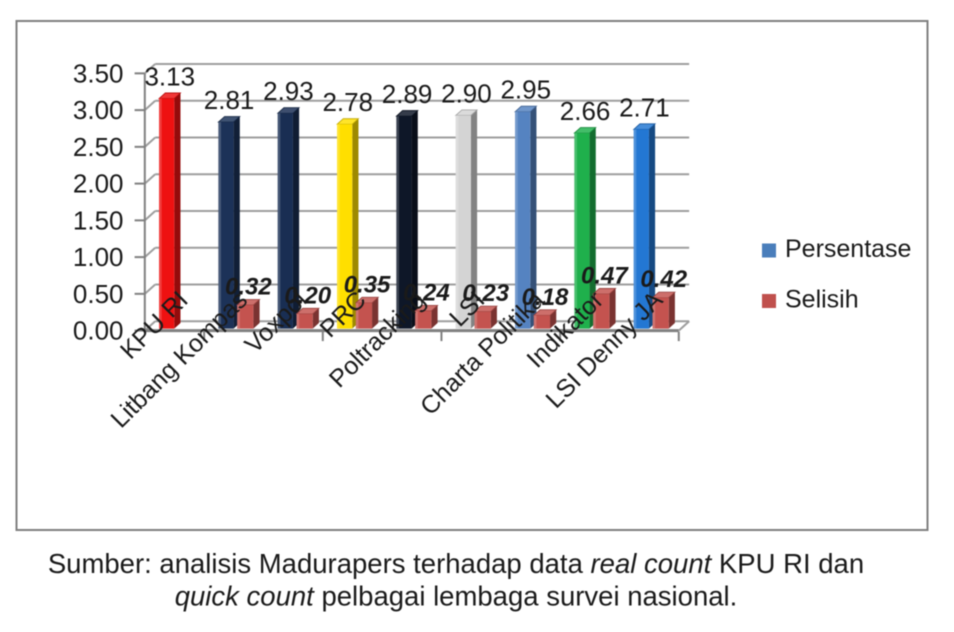 This screenshot has height=632, width=954. What do you see at coordinates (347, 102) in the screenshot?
I see `persentase-value-label: 2.78` at bounding box center [347, 102].